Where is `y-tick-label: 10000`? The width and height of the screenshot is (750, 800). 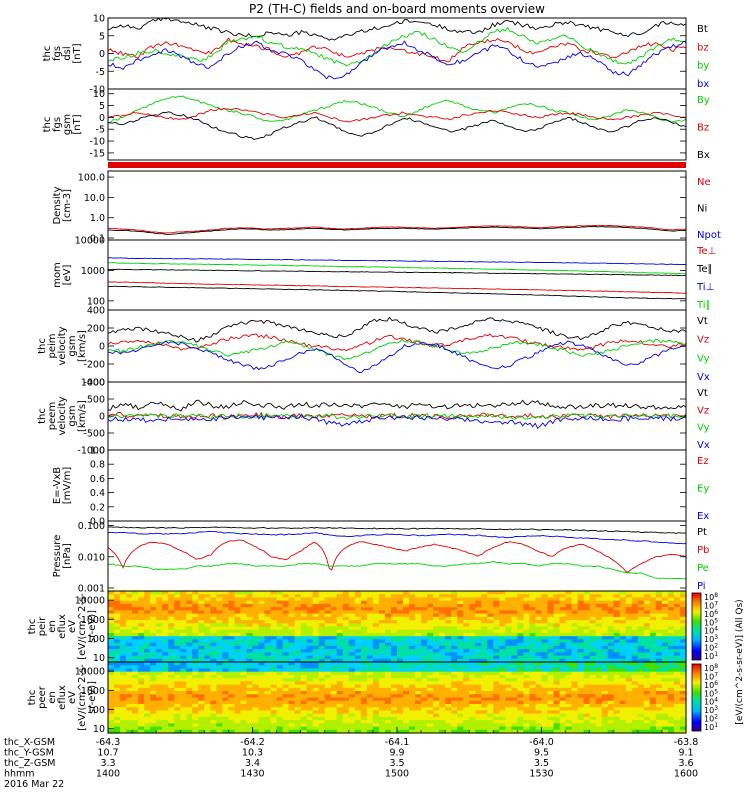 y-tick-label: 10000 is located at coordinates (90, 672).